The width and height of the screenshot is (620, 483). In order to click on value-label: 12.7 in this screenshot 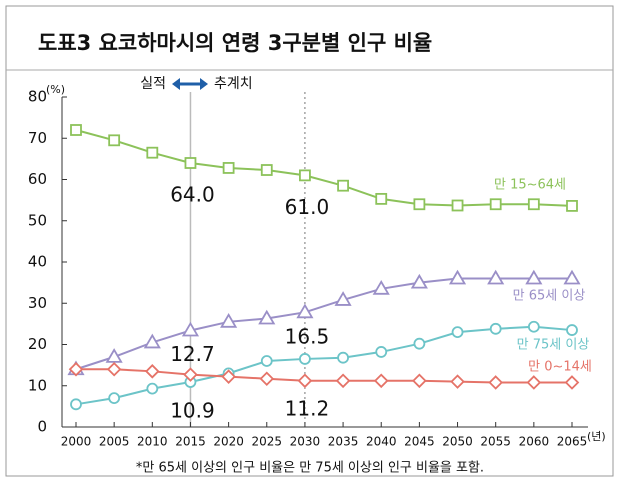, I will do `click(192, 354)`.